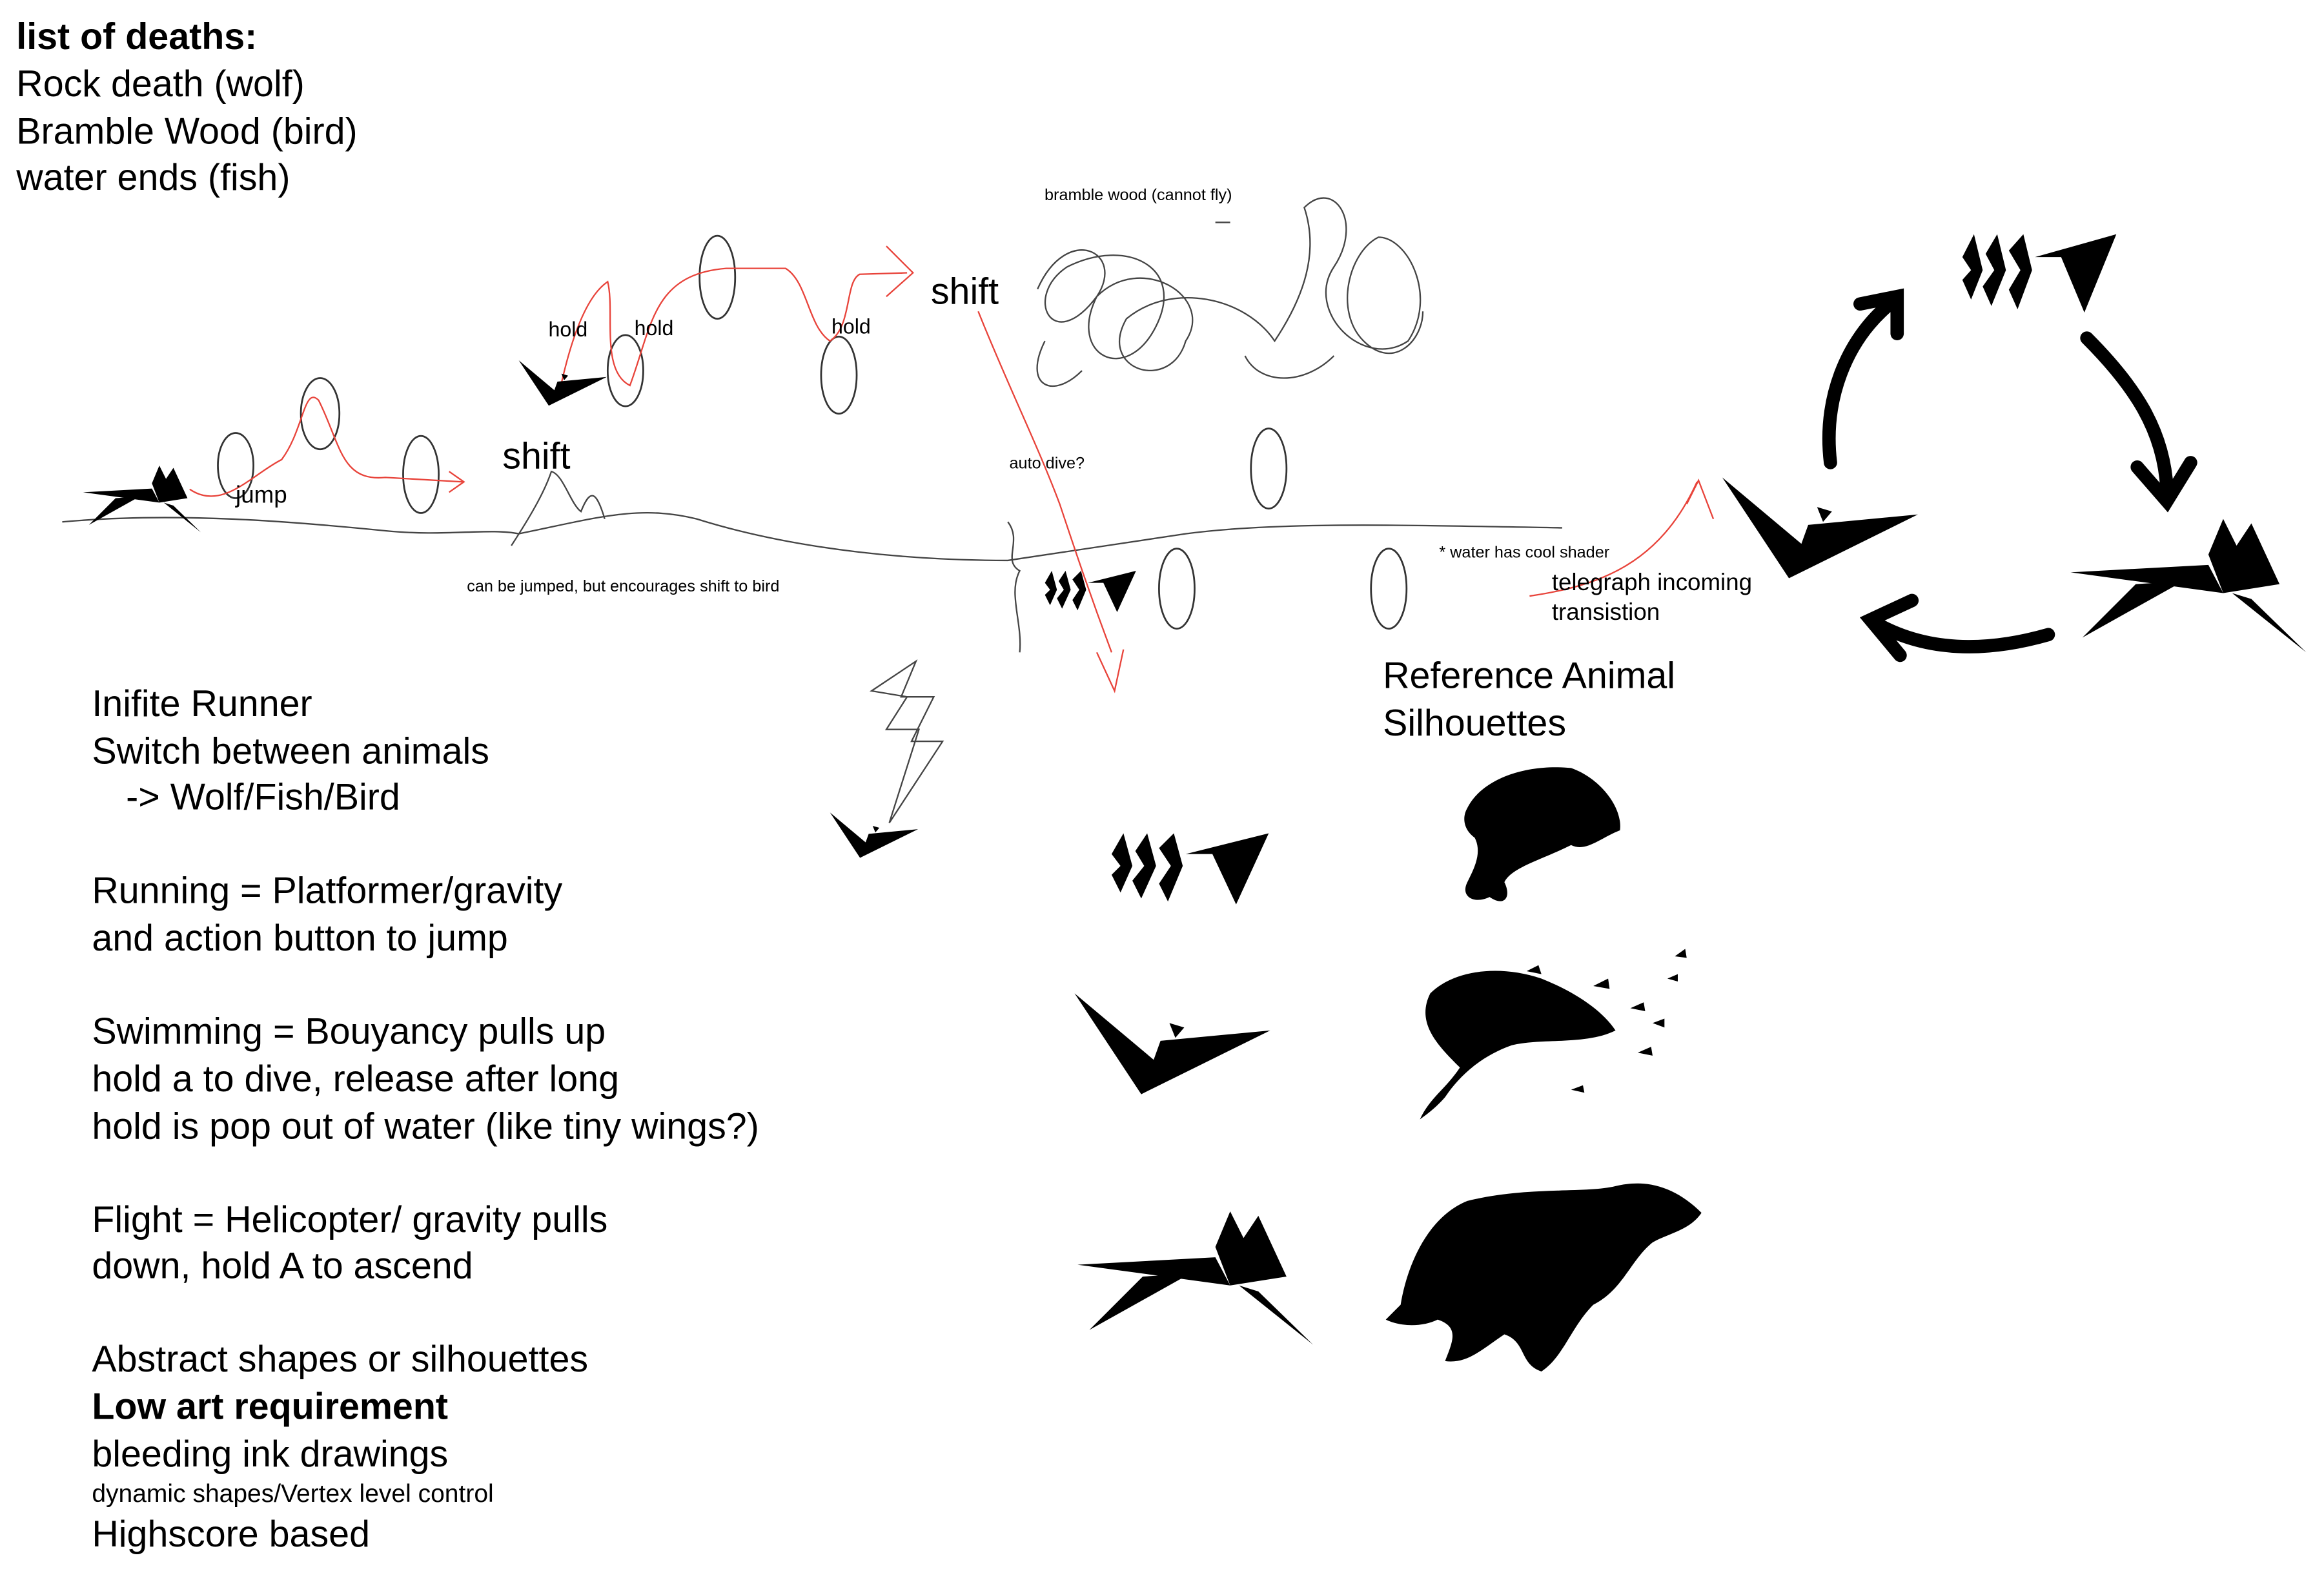  I want to click on note-line: Switch between animals, so click(290, 751).